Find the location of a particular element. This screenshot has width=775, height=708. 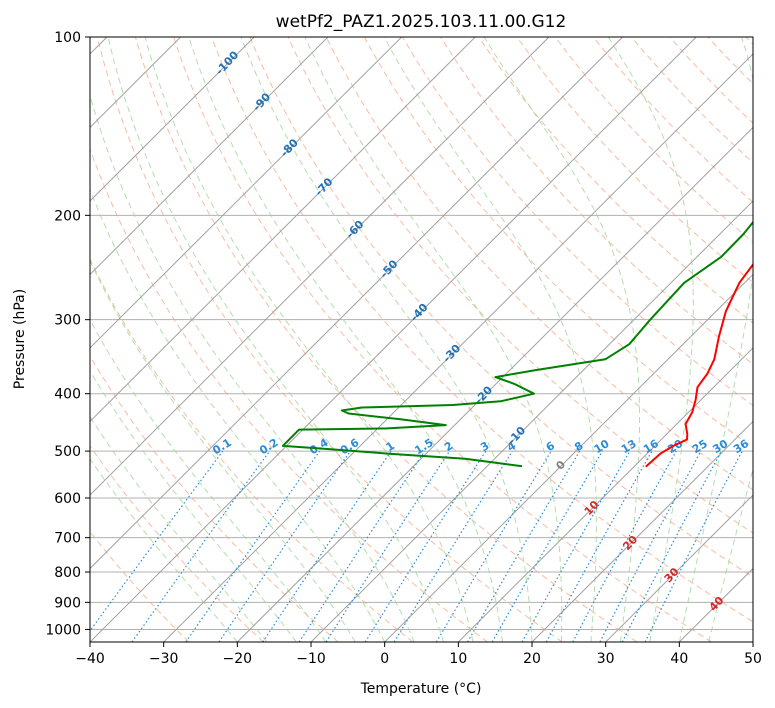

x-tick-label: 30 is located at coordinates (606, 659).